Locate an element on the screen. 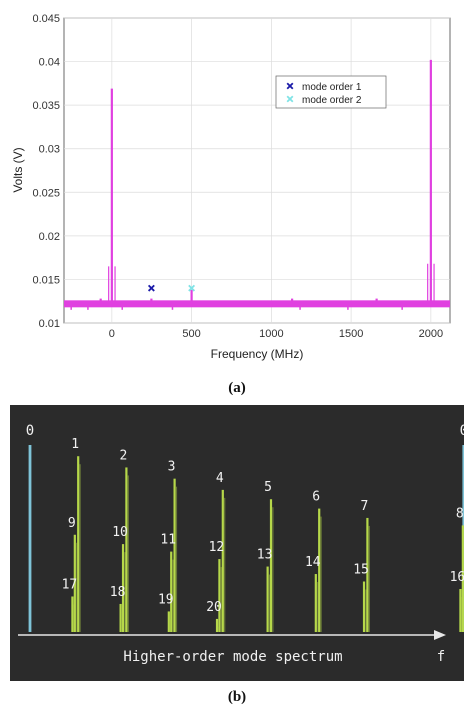 This screenshot has height=711, width=474. x-tick-label: 1000 is located at coordinates (271, 334).